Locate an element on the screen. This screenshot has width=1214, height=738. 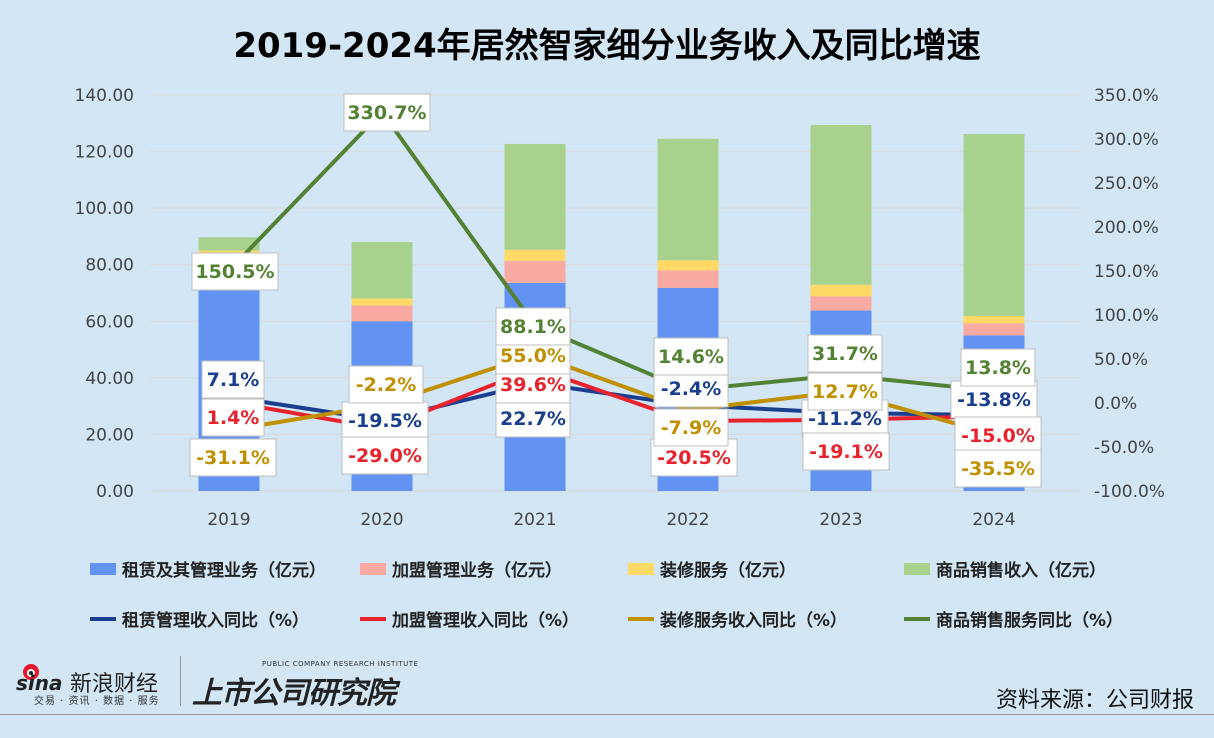
legend-item-decoration: 装修服务（亿元） is located at coordinates (712, 568).